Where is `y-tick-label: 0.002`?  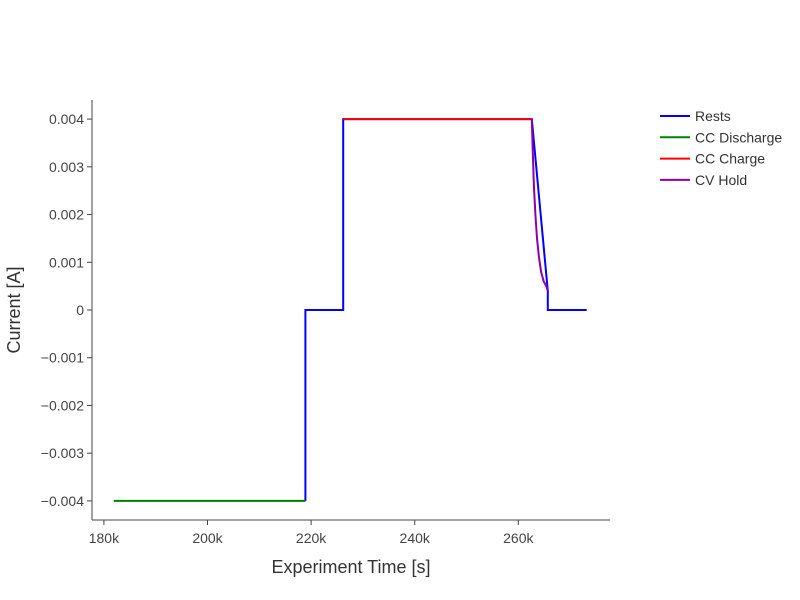 y-tick-label: 0.002 is located at coordinates (66, 215).